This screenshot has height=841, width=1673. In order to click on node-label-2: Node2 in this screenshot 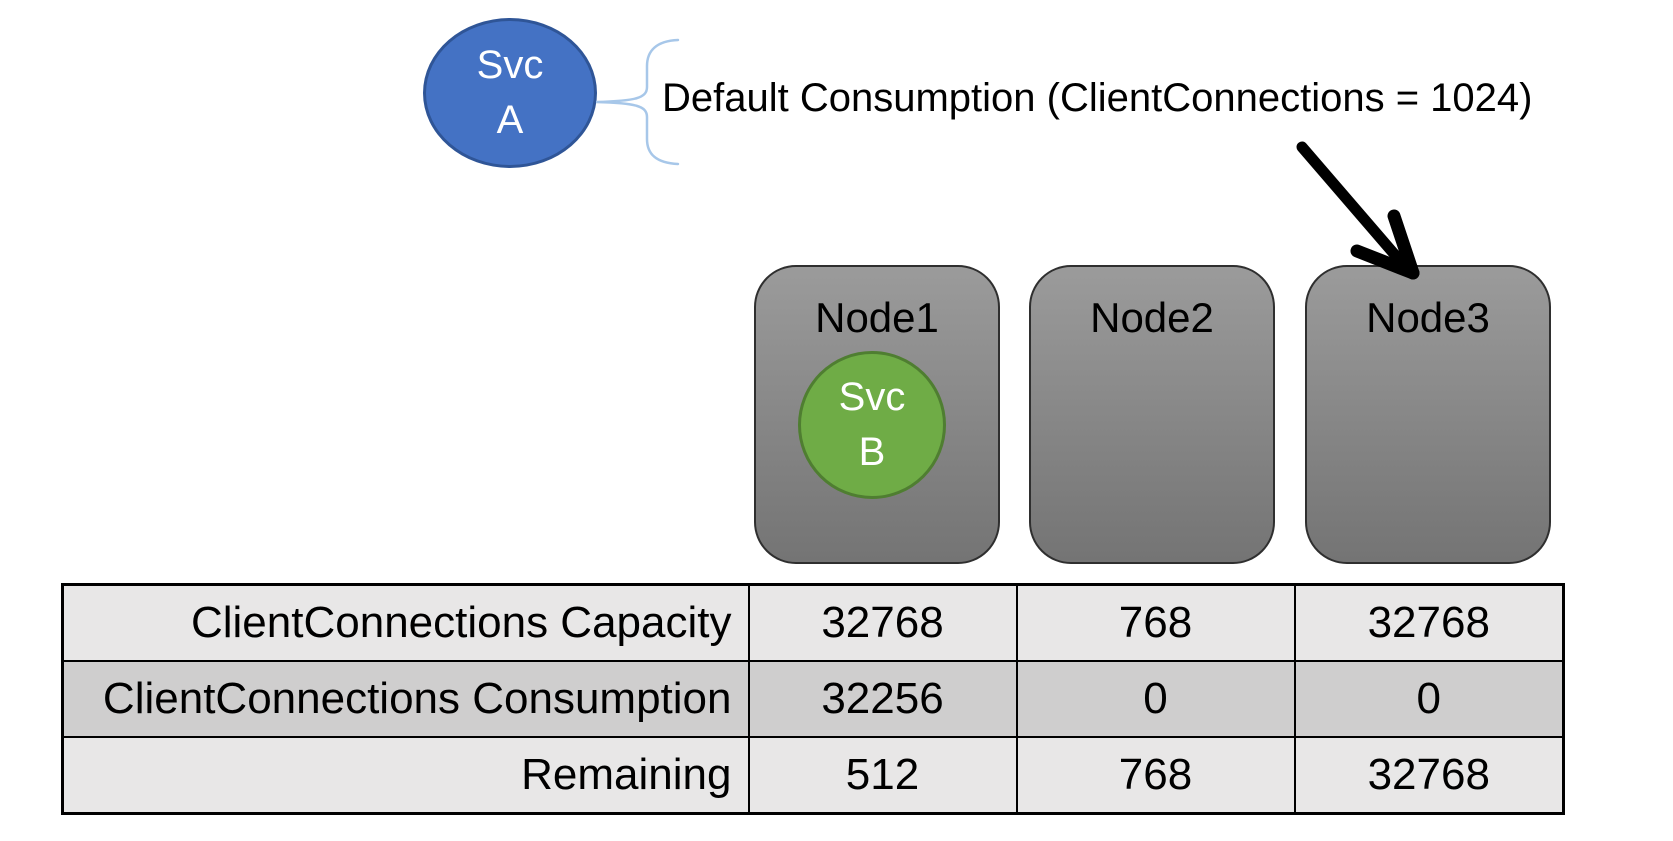, I will do `click(1152, 317)`.